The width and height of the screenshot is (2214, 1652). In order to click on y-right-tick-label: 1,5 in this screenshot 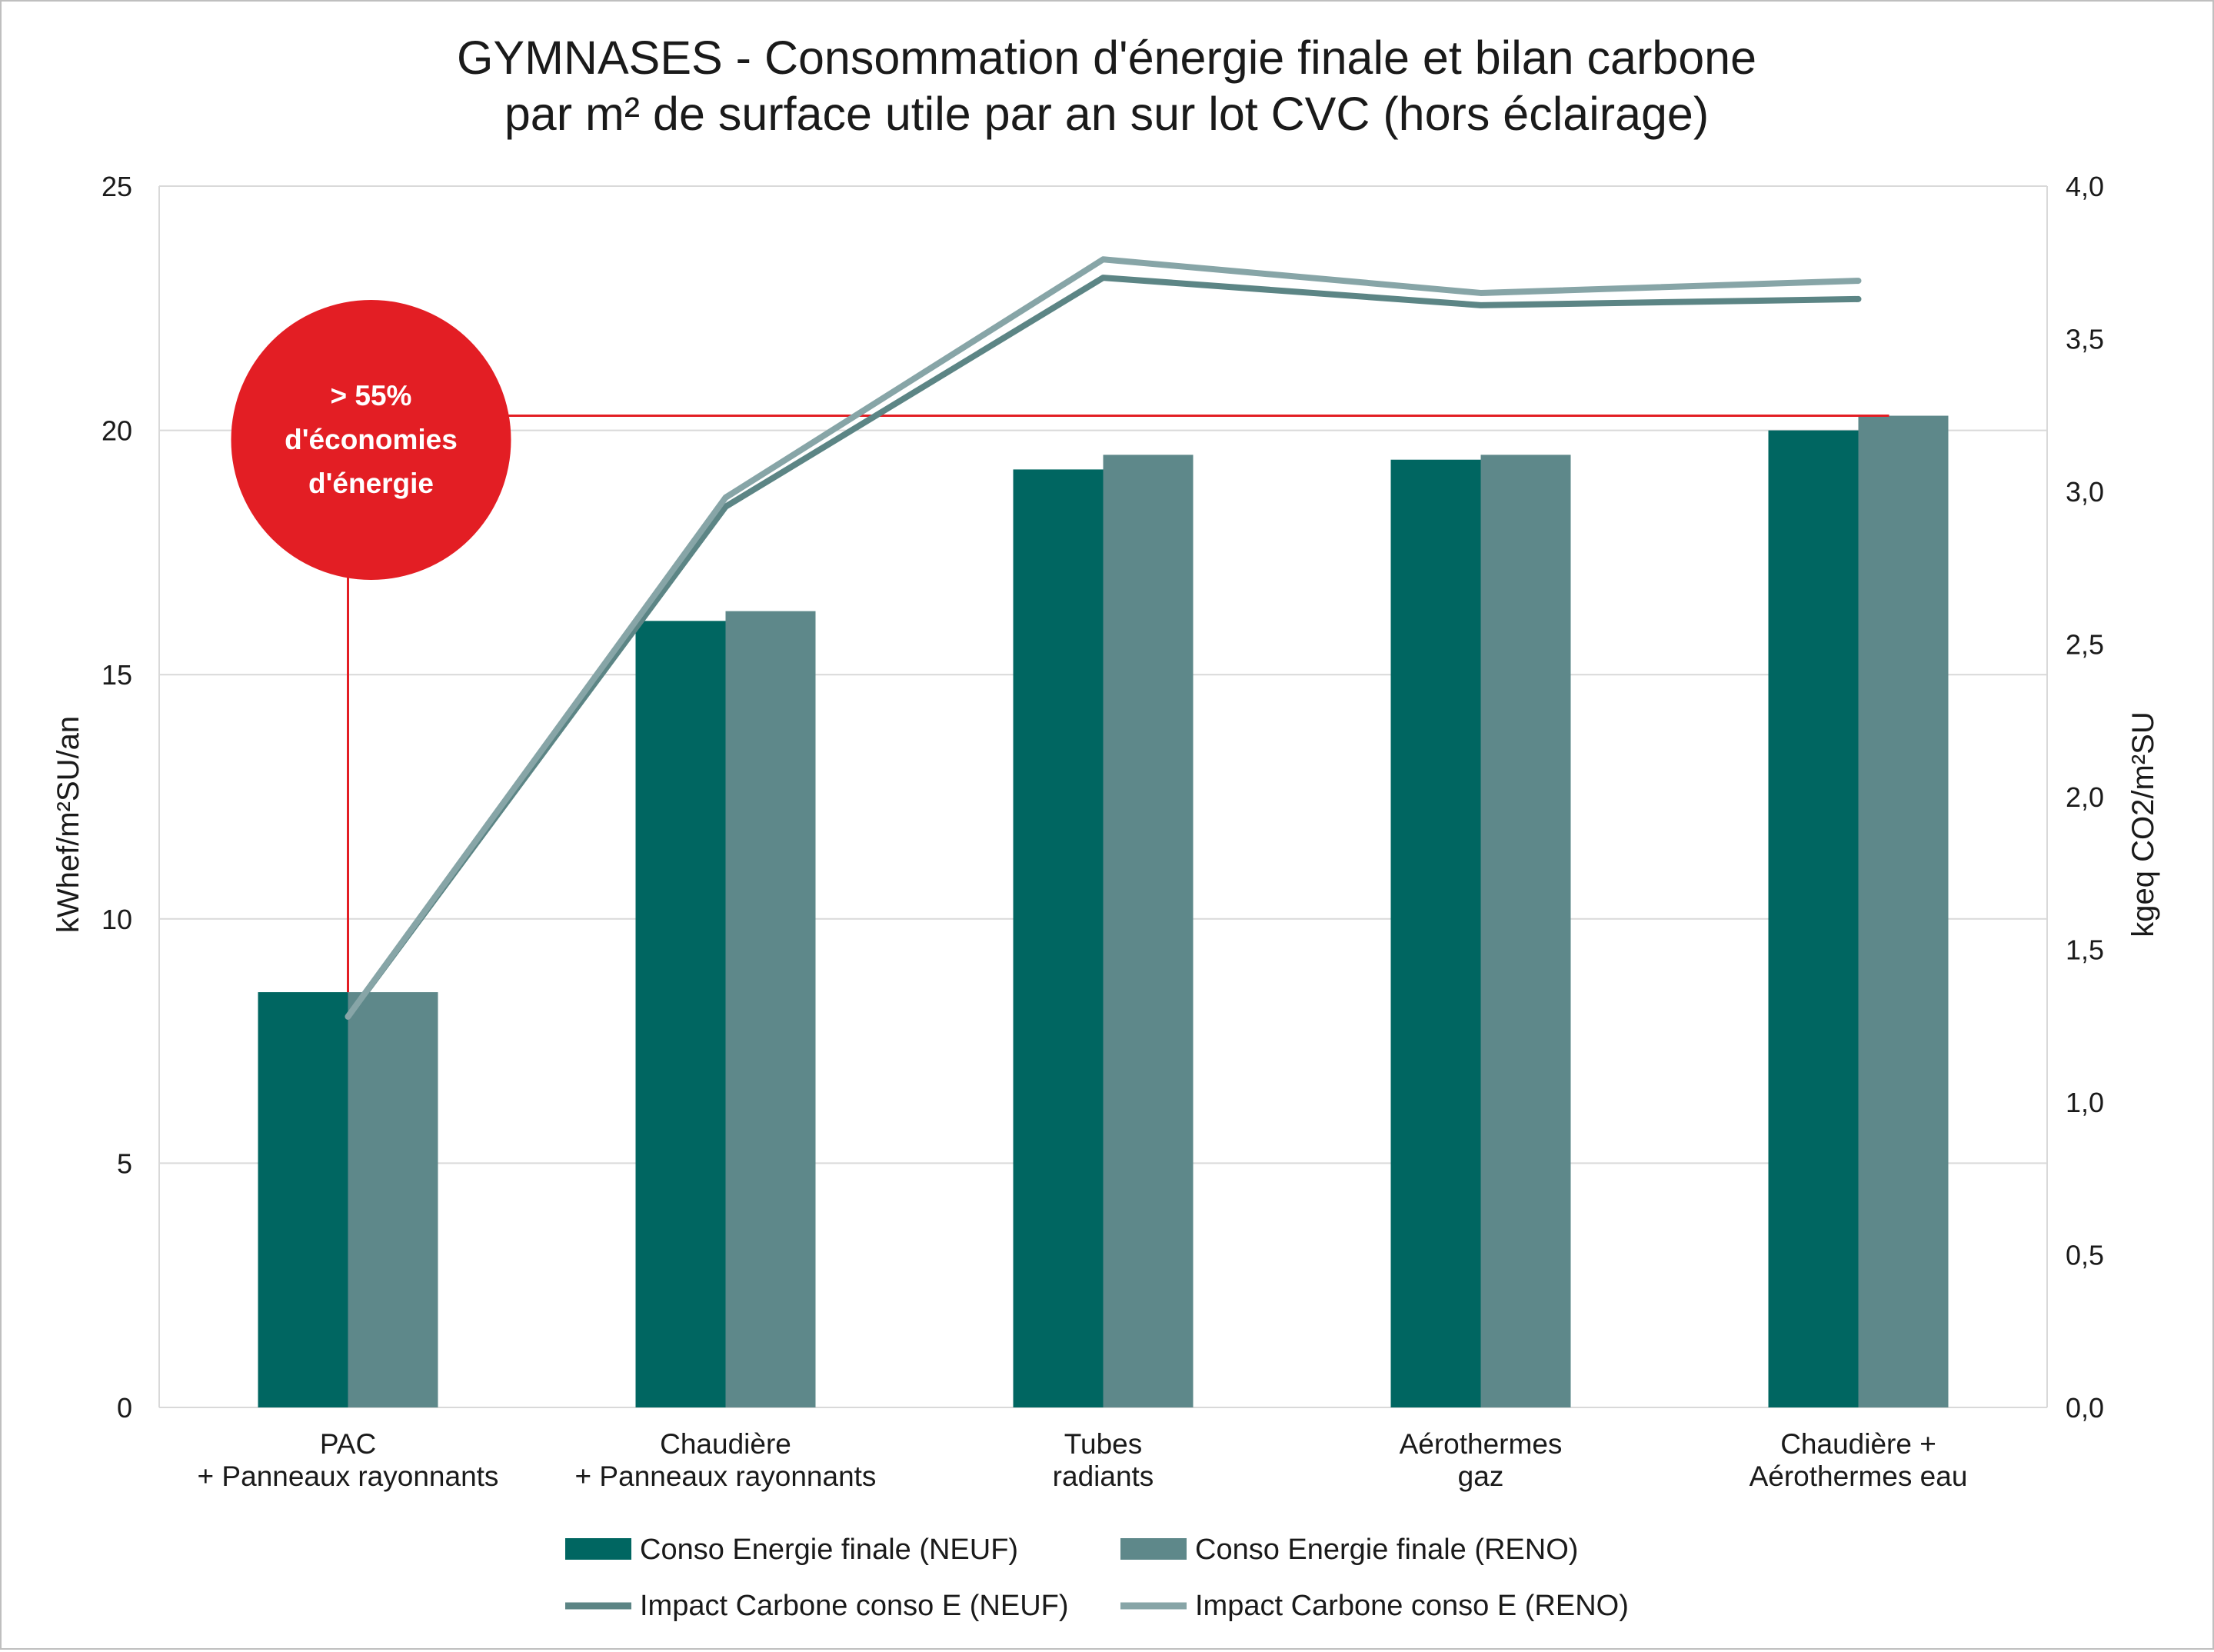, I will do `click(2085, 950)`.